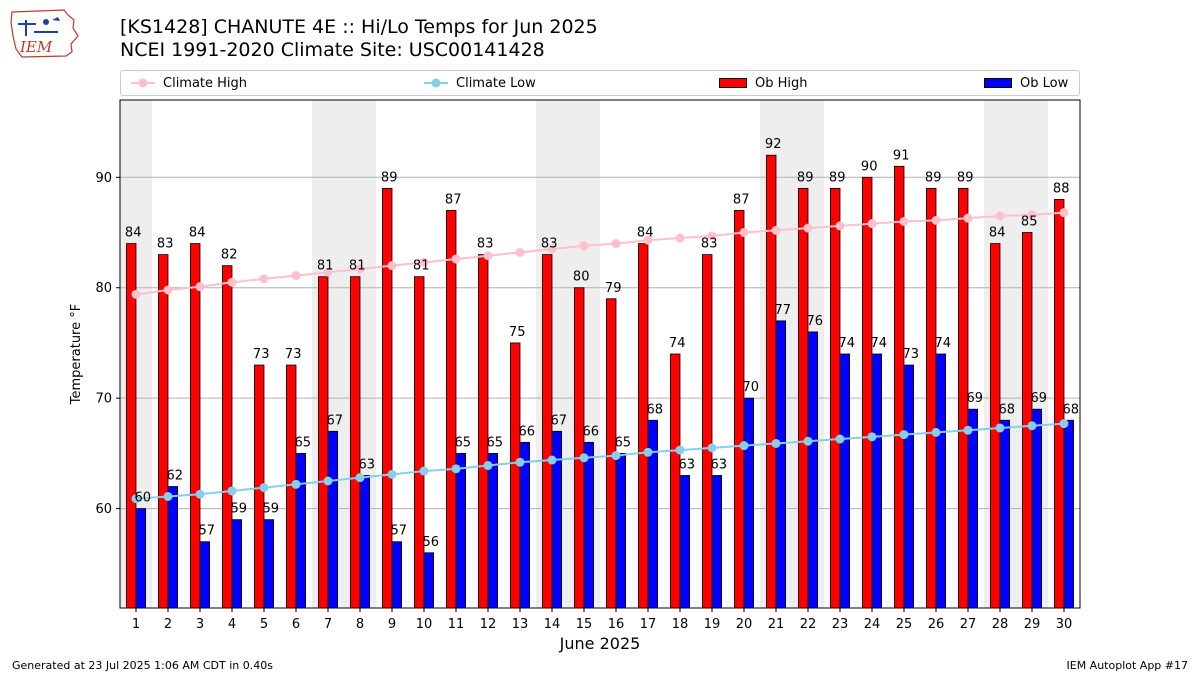  I want to click on x-tick-label: 2, so click(168, 624).